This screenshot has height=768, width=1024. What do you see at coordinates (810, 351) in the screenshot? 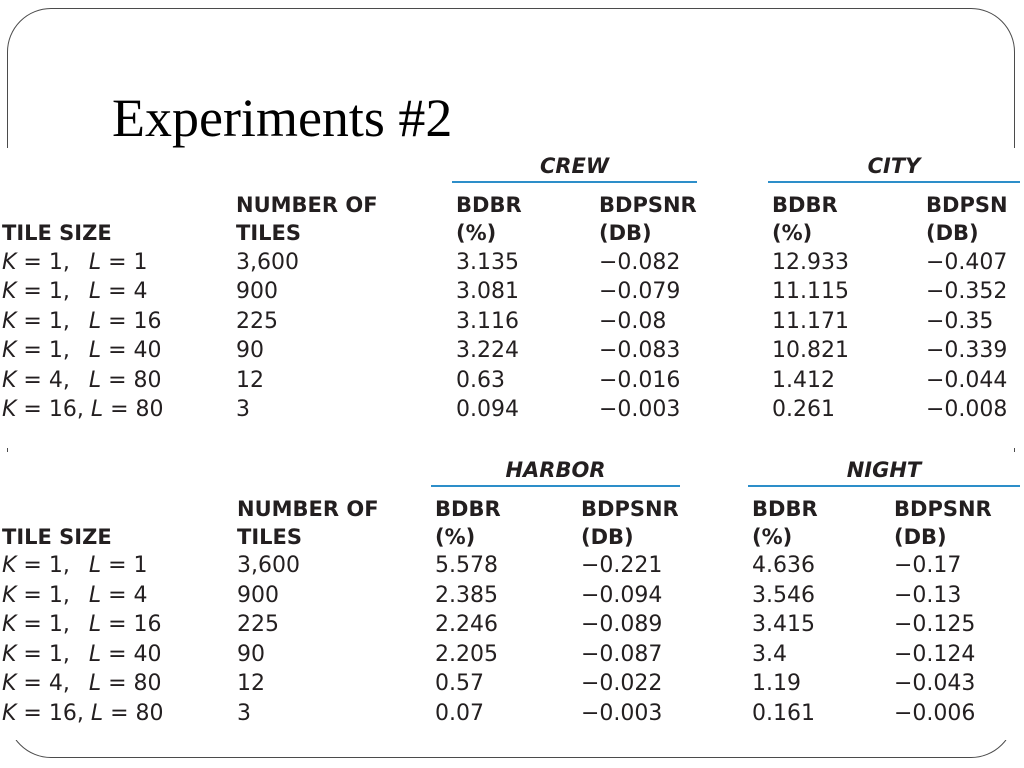
I see `bdbr-cell: 10.821` at bounding box center [810, 351].